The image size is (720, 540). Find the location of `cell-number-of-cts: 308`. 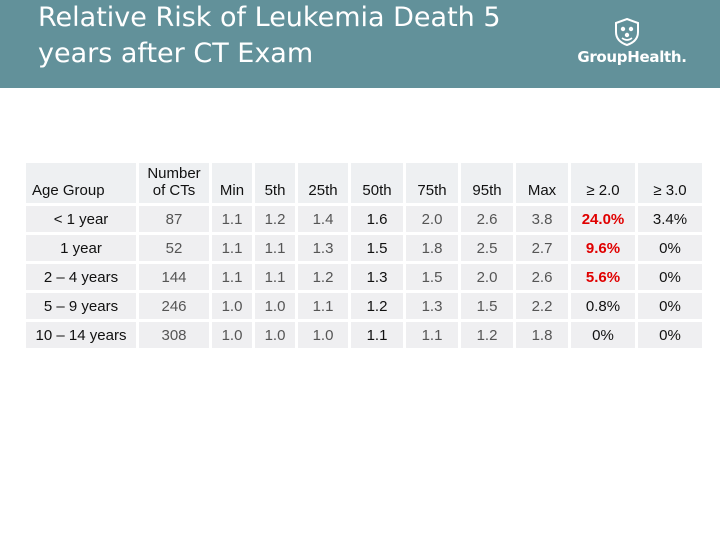

cell-number-of-cts: 308 is located at coordinates (174, 335).